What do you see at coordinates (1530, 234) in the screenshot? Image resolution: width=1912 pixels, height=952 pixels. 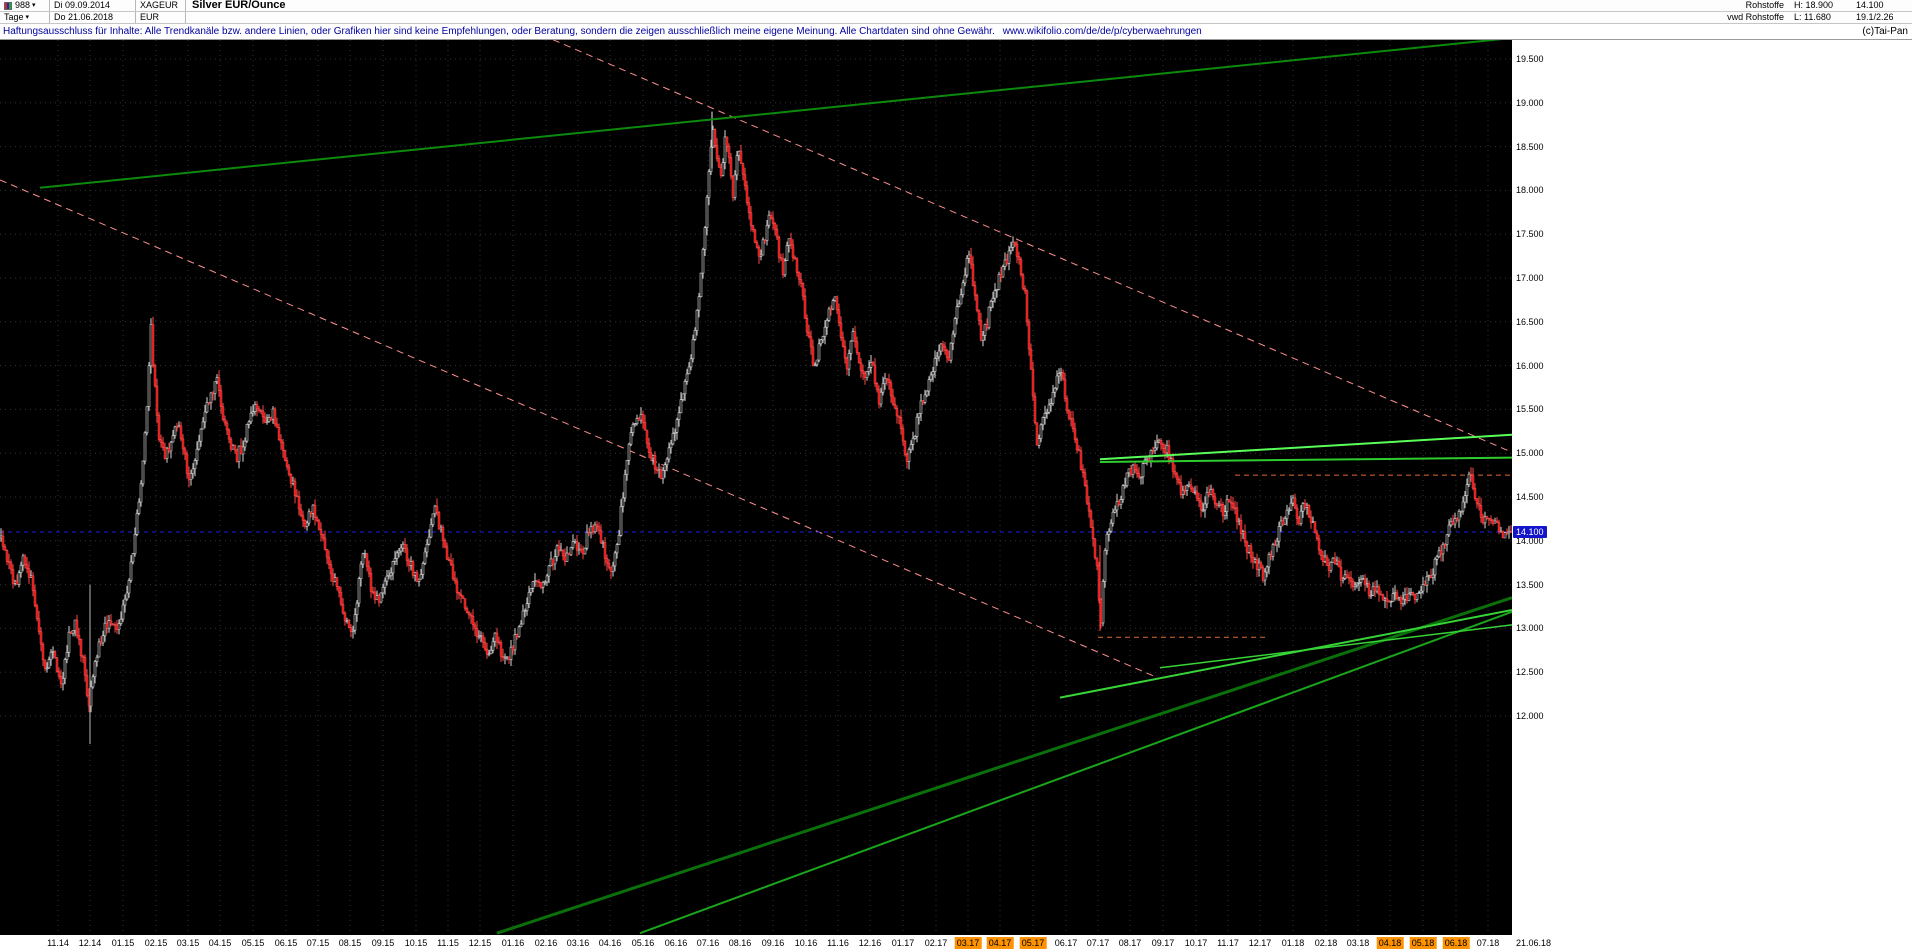 I see `y-tick-label: 17.500` at bounding box center [1530, 234].